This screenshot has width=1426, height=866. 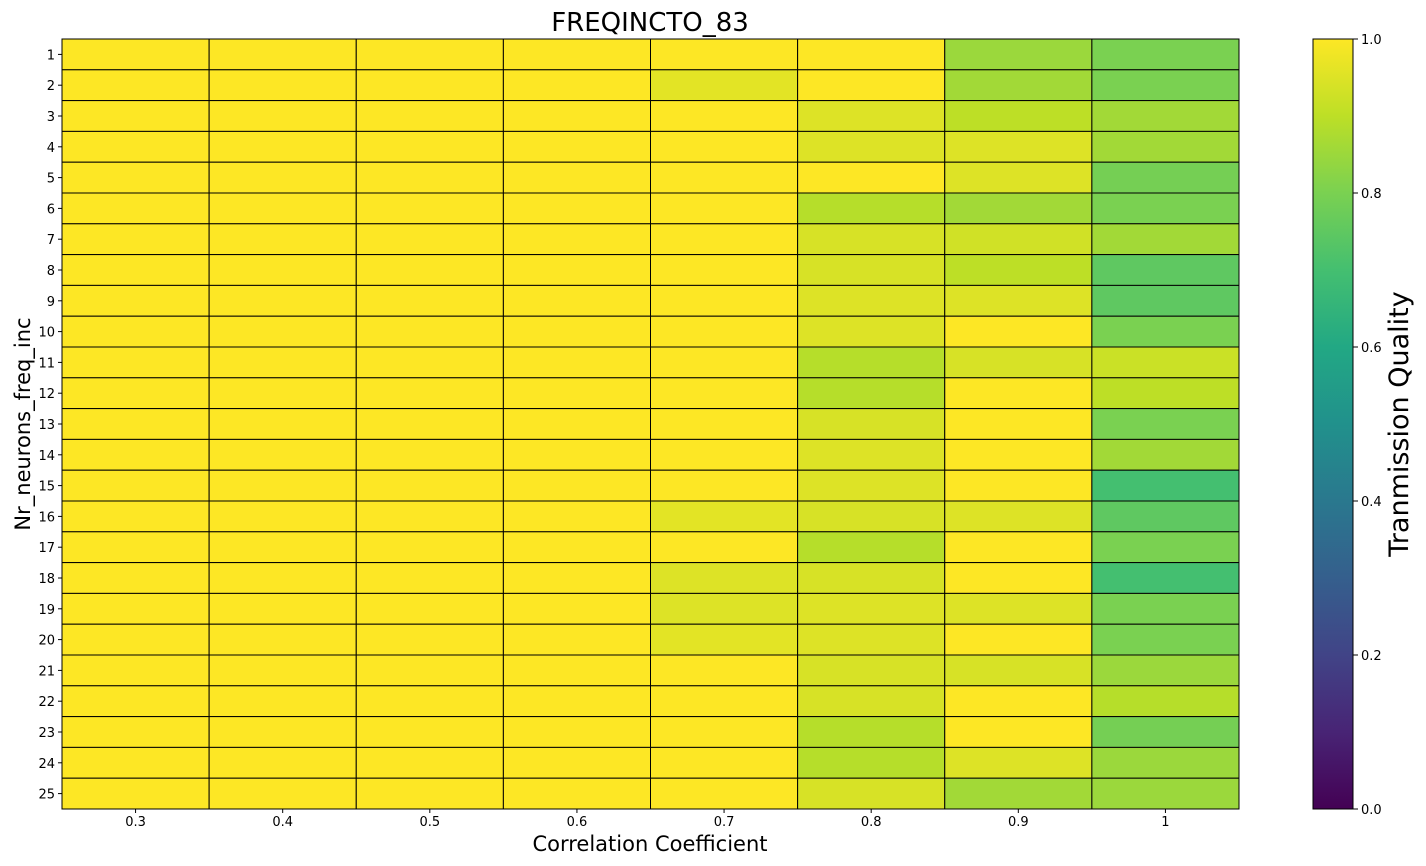 What do you see at coordinates (46, 671) in the screenshot?
I see `y-tick-label: 21` at bounding box center [46, 671].